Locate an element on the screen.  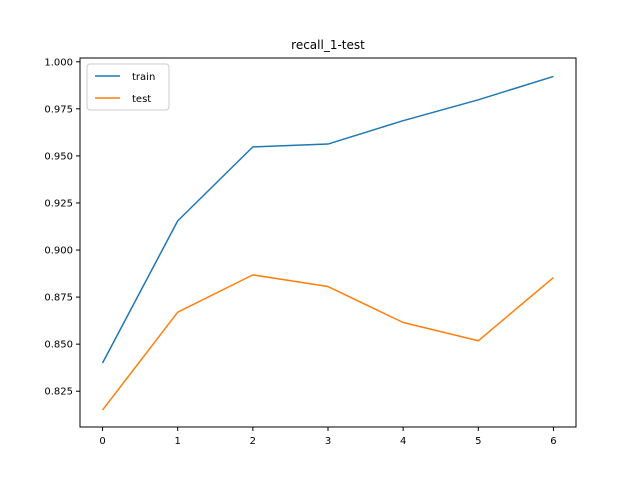
y-tick-label: 0.850 is located at coordinates (58, 345).